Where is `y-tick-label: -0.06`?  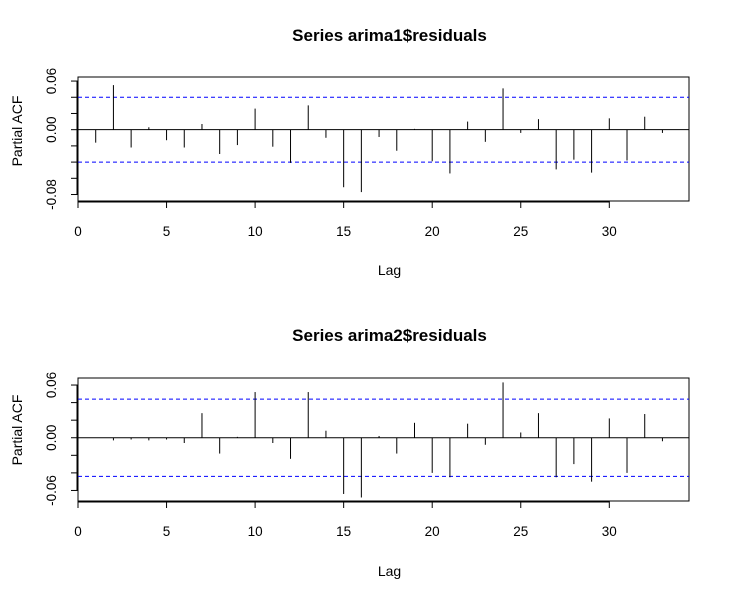 y-tick-label: -0.06 is located at coordinates (51, 490).